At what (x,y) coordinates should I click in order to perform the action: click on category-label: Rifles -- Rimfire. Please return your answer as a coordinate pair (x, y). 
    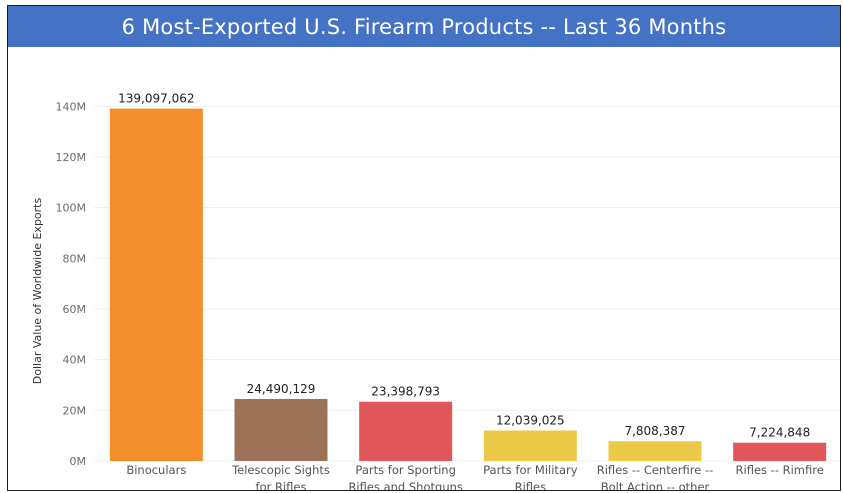
    Looking at the image, I should click on (780, 470).